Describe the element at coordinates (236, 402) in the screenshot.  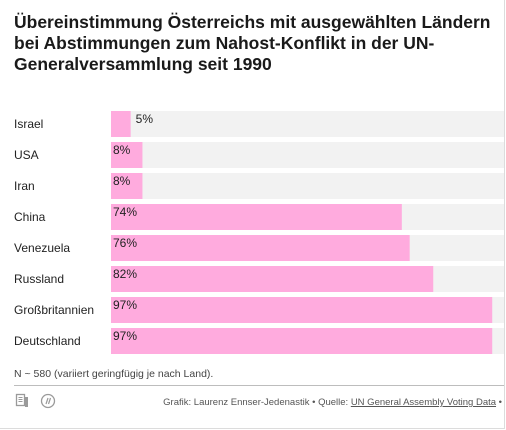
I see `credit-text: Grafik: Laurenz Ennser-Jedenastik` at that location.